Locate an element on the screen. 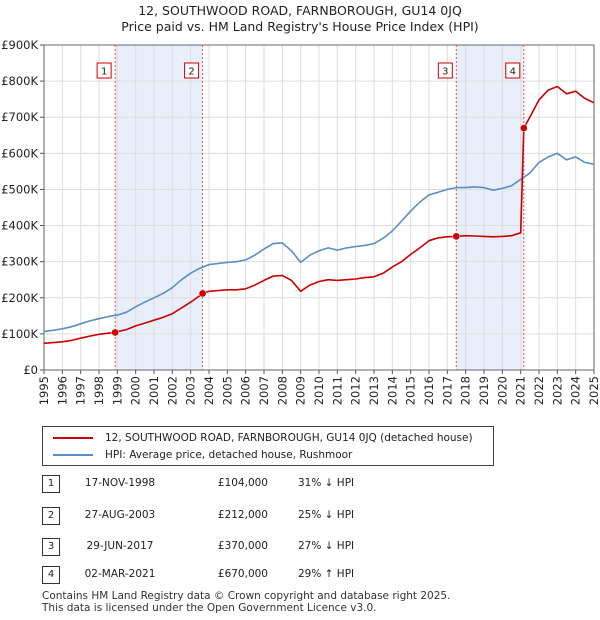 The image size is (600, 620). x-tick-label: 2019 is located at coordinates (484, 390).